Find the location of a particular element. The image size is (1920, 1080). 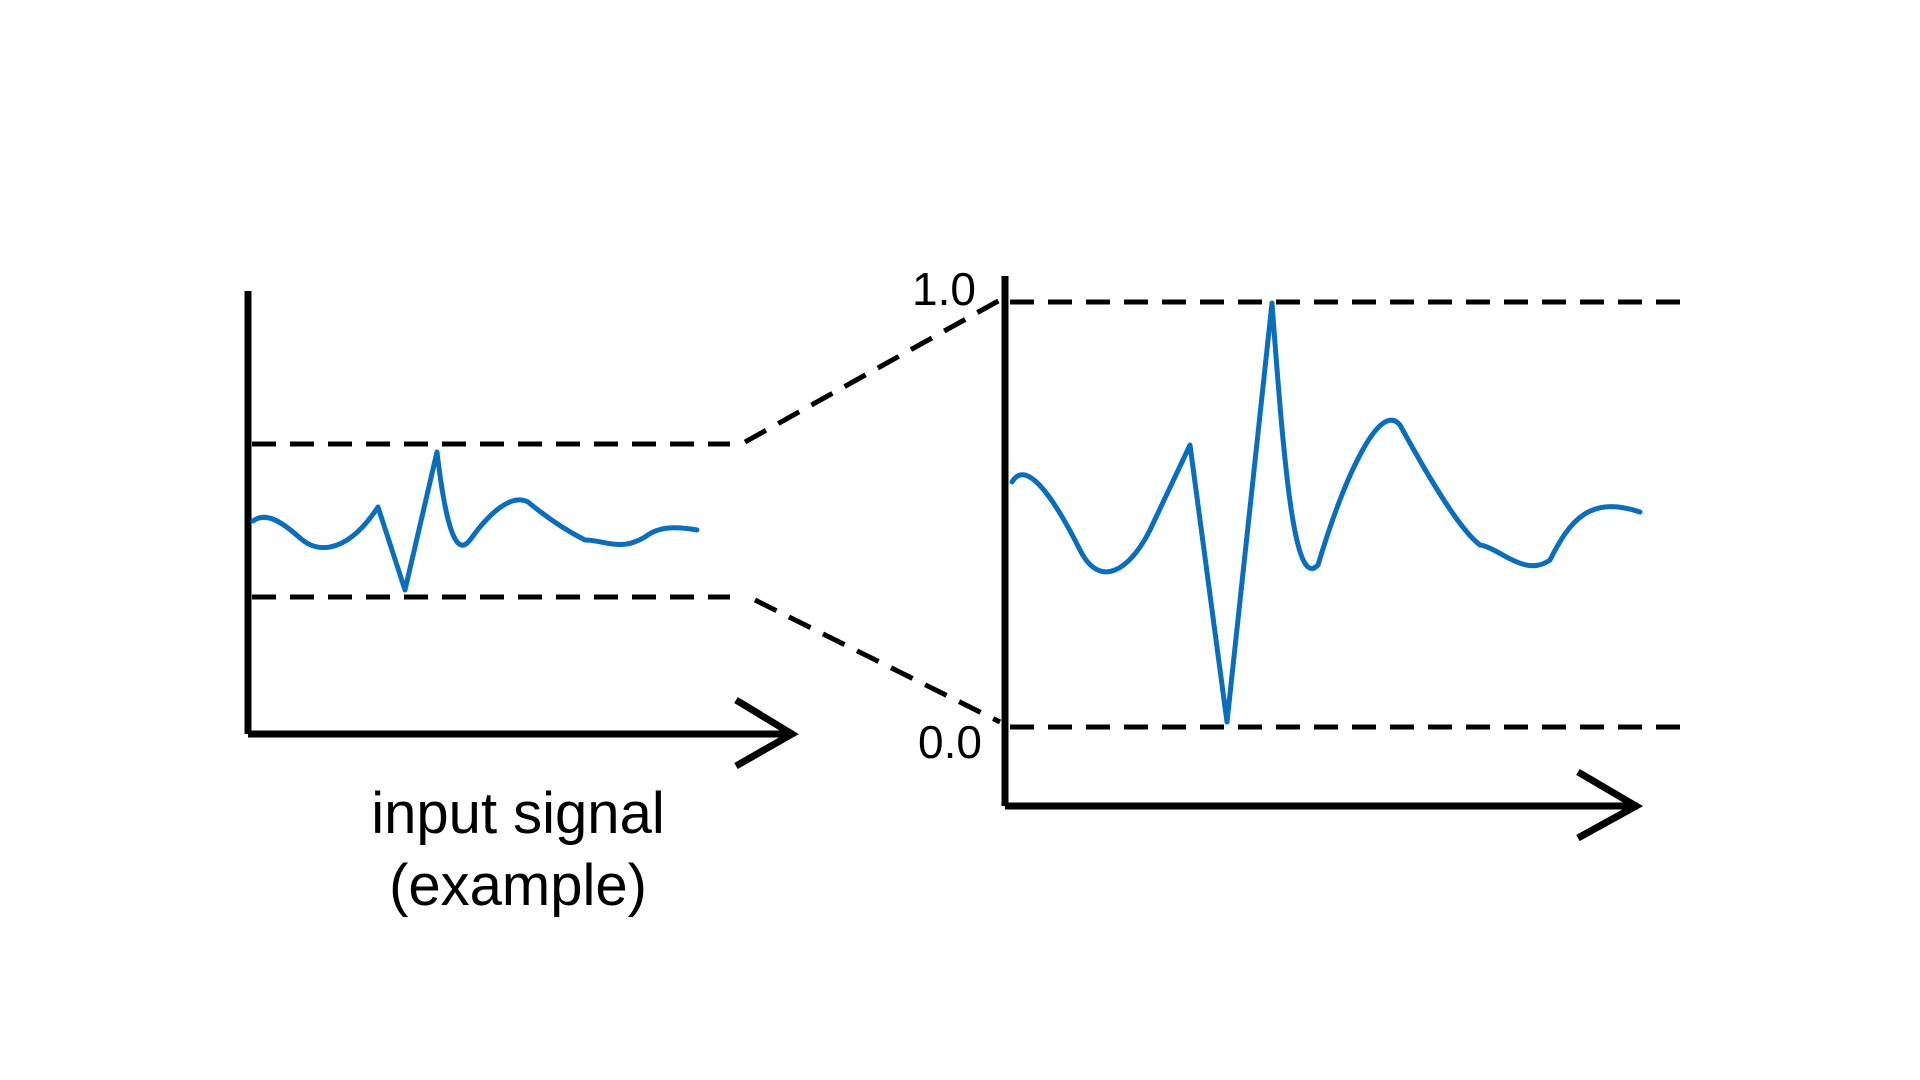

caption-line-2: (example) is located at coordinates (518, 885).